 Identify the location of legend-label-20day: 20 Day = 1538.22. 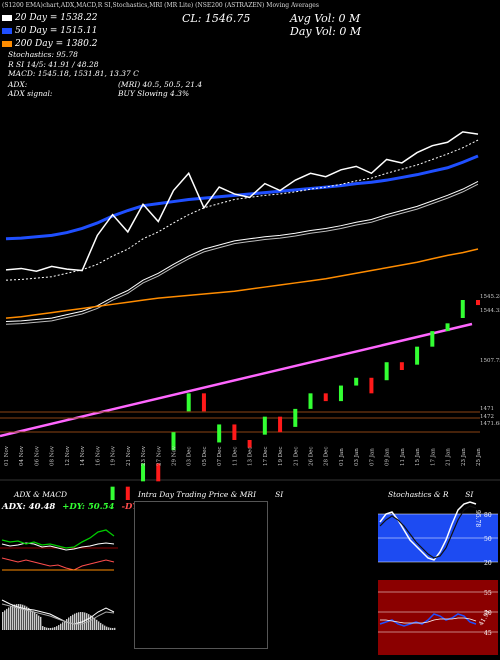
(56, 18).